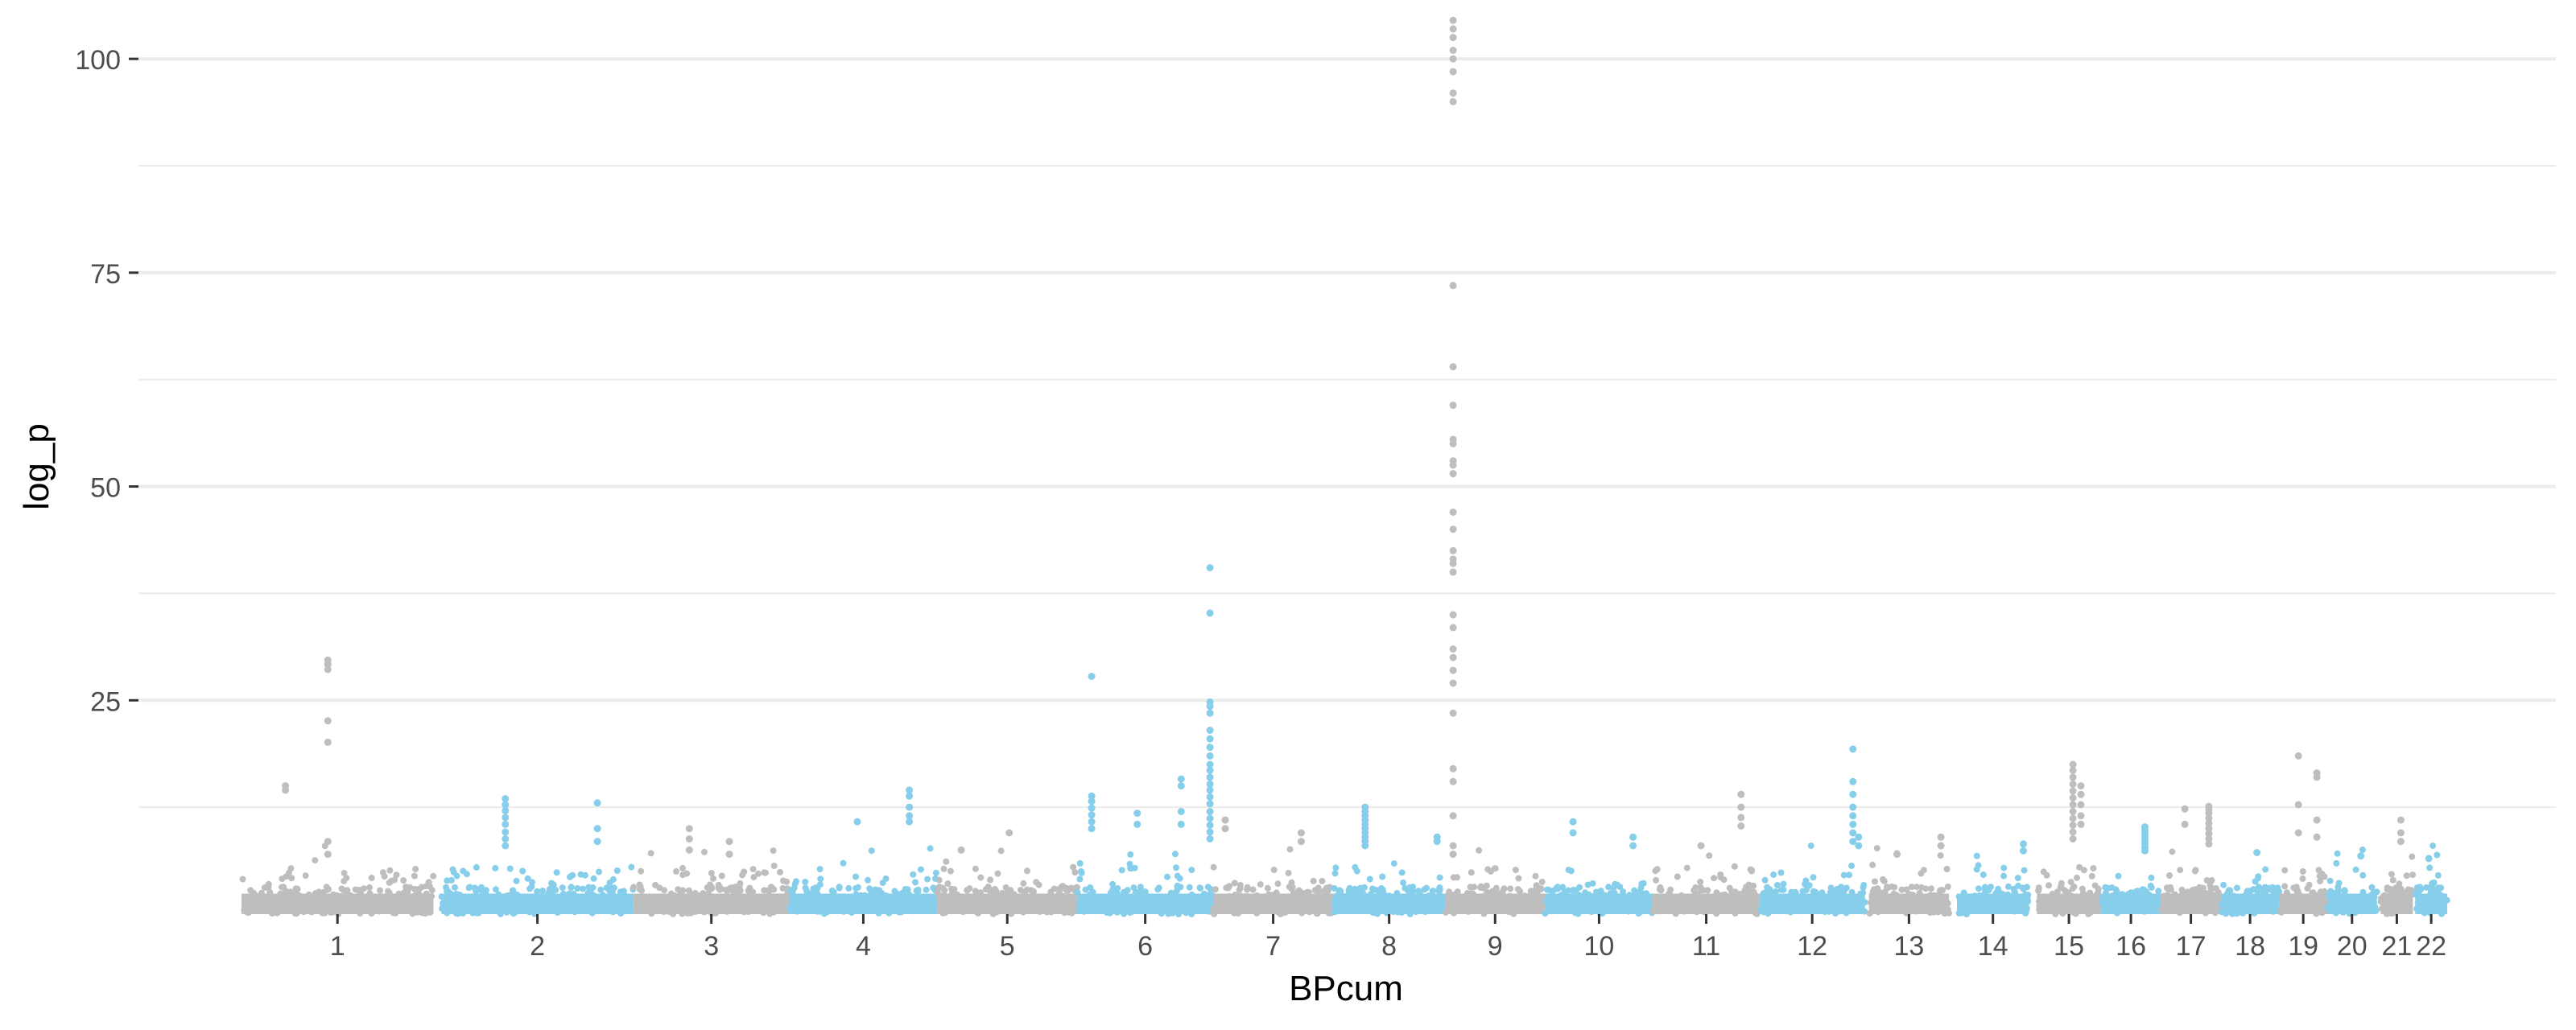  Describe the element at coordinates (1145, 946) in the screenshot. I see `x-tick-label: 6` at that location.